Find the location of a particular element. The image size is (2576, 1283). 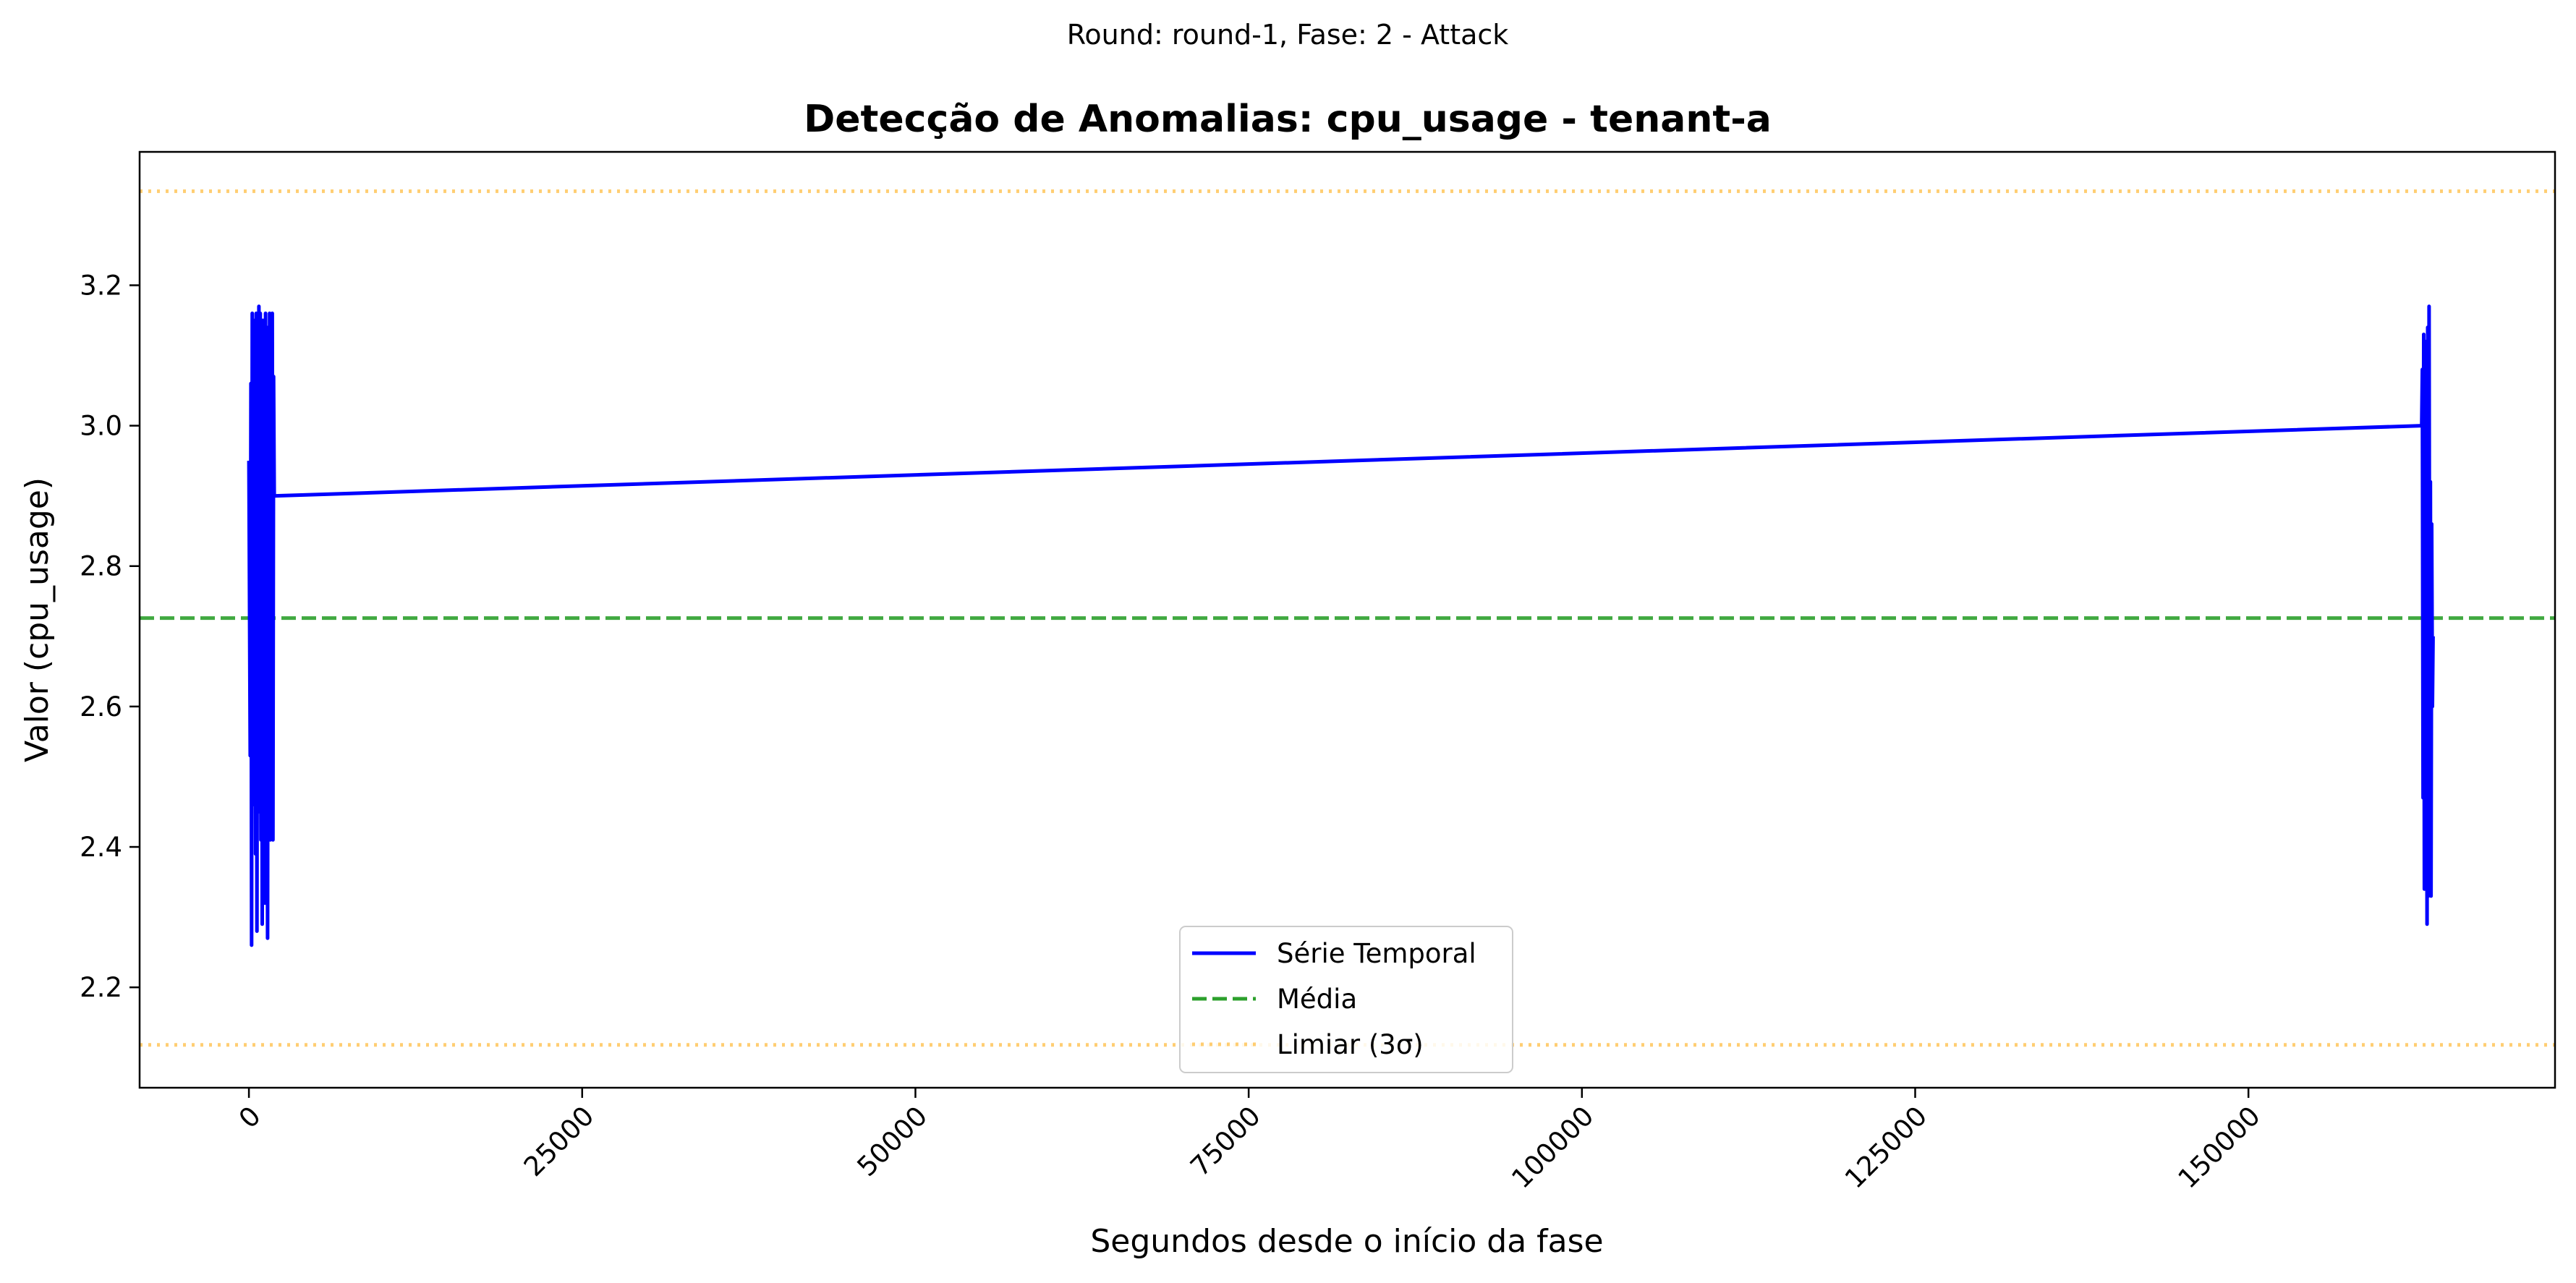

legend-box is located at coordinates (1346, 999).